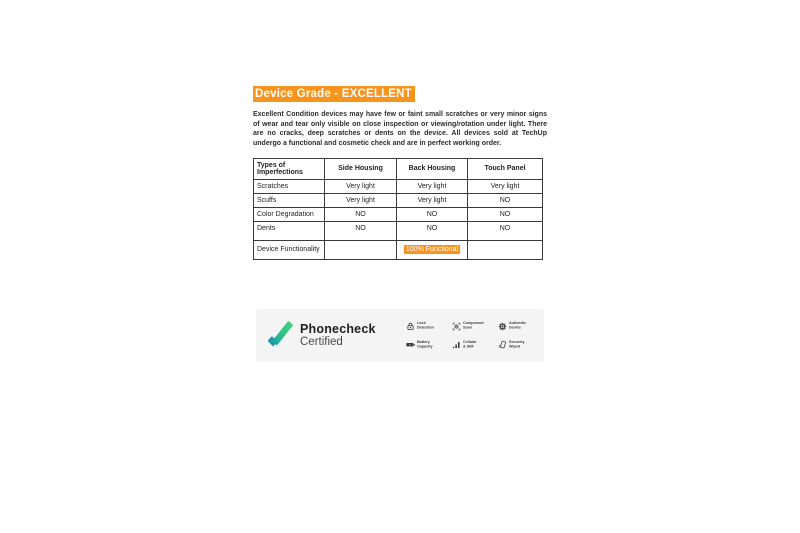 This screenshot has width=800, height=533. I want to click on feature-lock-detection: Lock Detection, so click(429, 326).